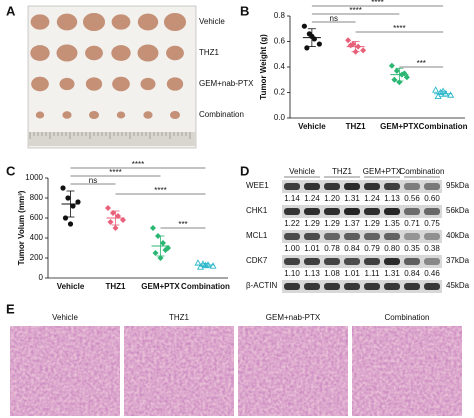  I want to click on x-tick-label: Vehicle, so click(312, 126).